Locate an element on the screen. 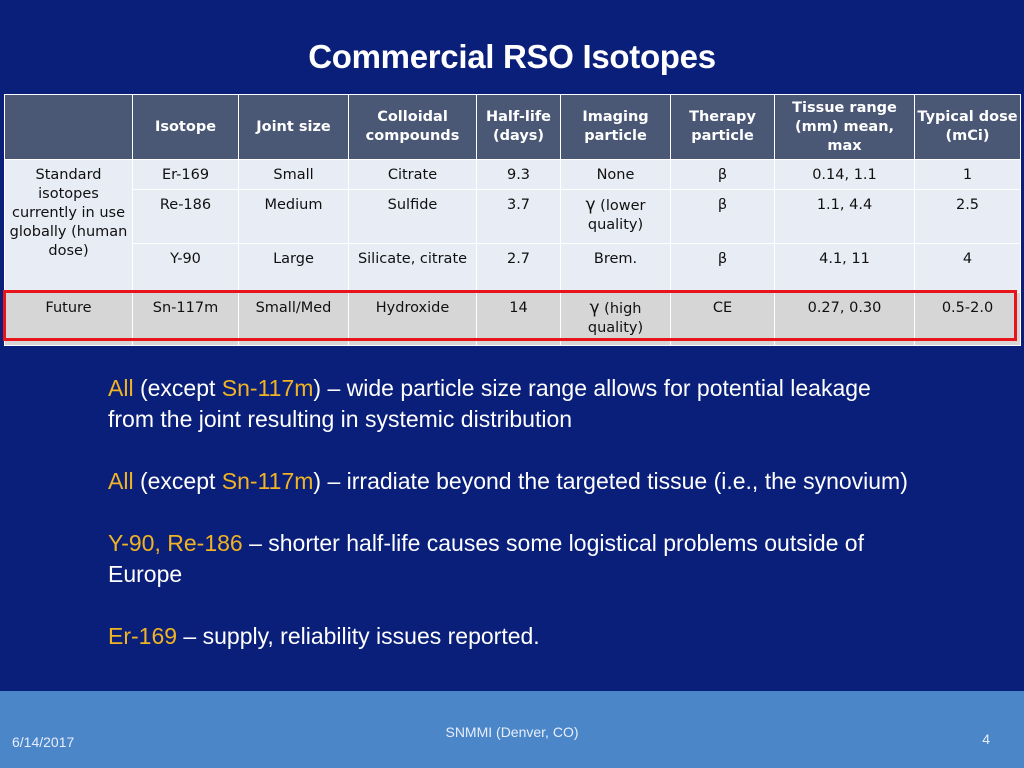 Image resolution: width=1024 pixels, height=768 pixels. header-therapy: Therapy particle is located at coordinates (722, 127).